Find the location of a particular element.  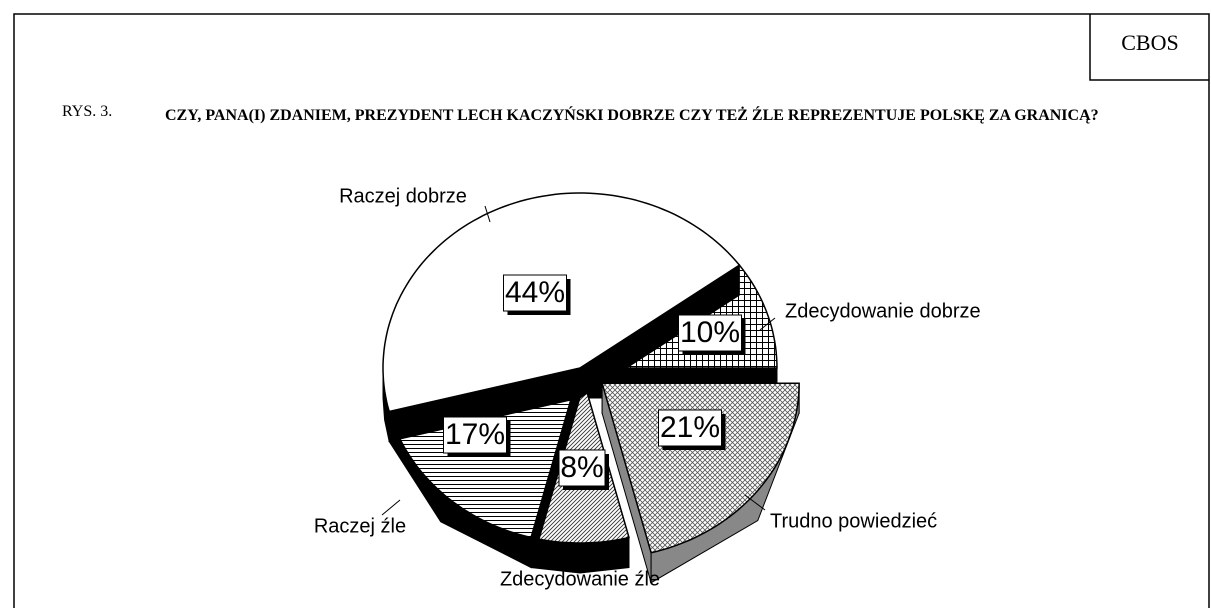

figure-number: RYS. 3. is located at coordinates (87, 111).